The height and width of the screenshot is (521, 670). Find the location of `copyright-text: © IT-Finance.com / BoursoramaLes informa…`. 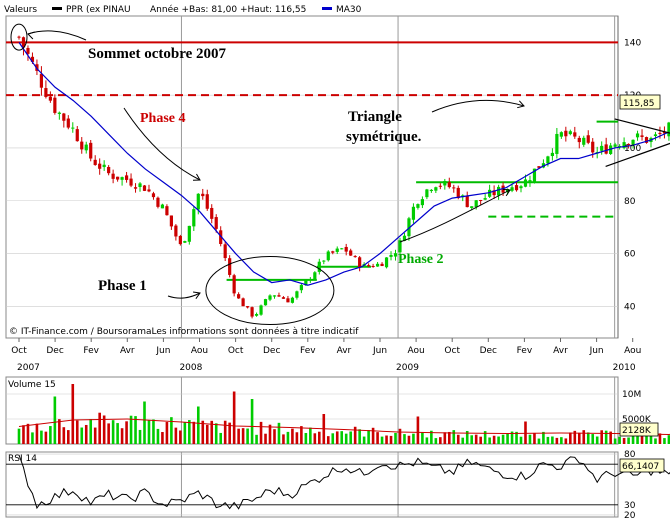

copyright-text: © IT-Finance.com / BoursoramaLes informa… is located at coordinates (184, 331).